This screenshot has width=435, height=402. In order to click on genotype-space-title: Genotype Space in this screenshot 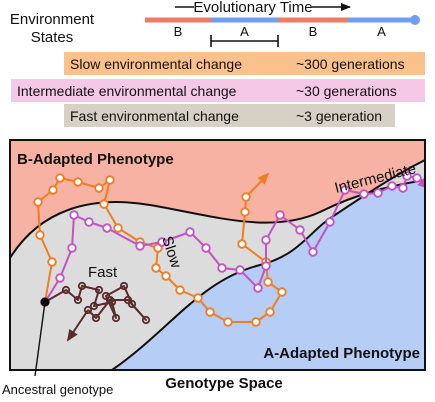, I will do `click(224, 383)`.